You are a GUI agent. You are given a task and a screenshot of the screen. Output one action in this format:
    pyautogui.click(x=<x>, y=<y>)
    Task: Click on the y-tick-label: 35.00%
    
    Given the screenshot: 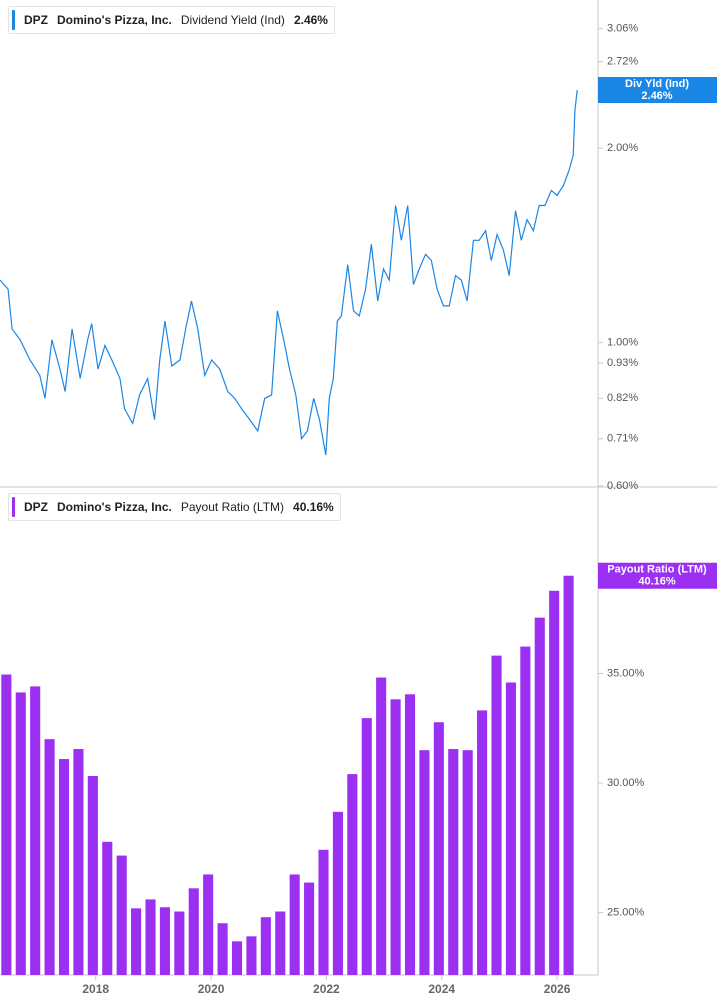 What is the action you would take?
    pyautogui.click(x=626, y=673)
    